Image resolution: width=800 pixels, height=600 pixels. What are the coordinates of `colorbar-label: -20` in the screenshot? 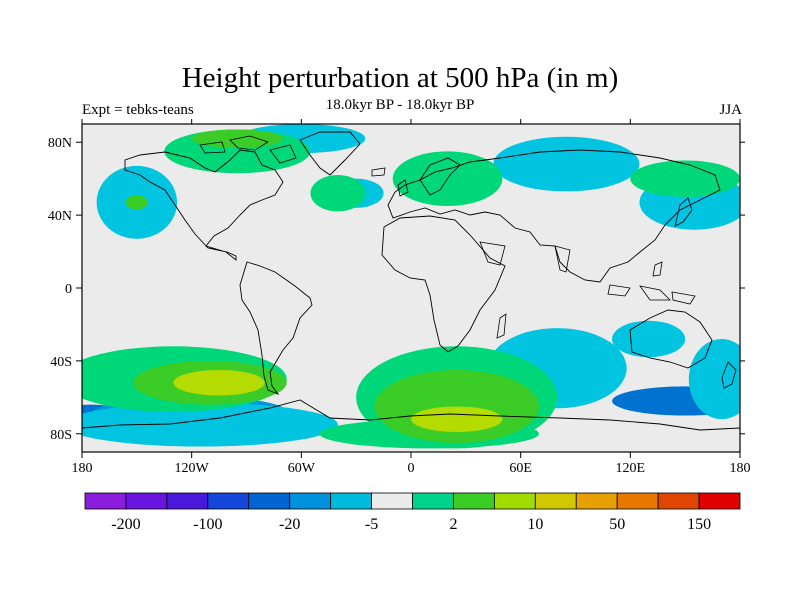 It's located at (289, 524).